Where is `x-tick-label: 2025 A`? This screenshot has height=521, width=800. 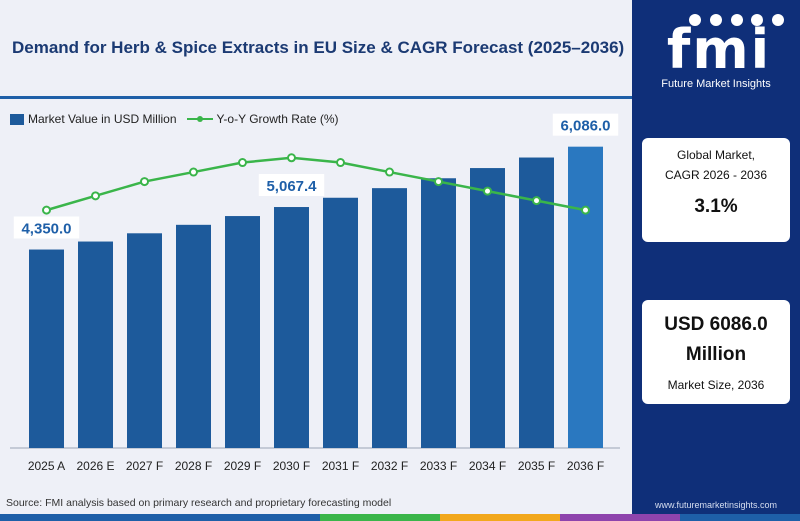
x-tick-label: 2025 A is located at coordinates (46, 466).